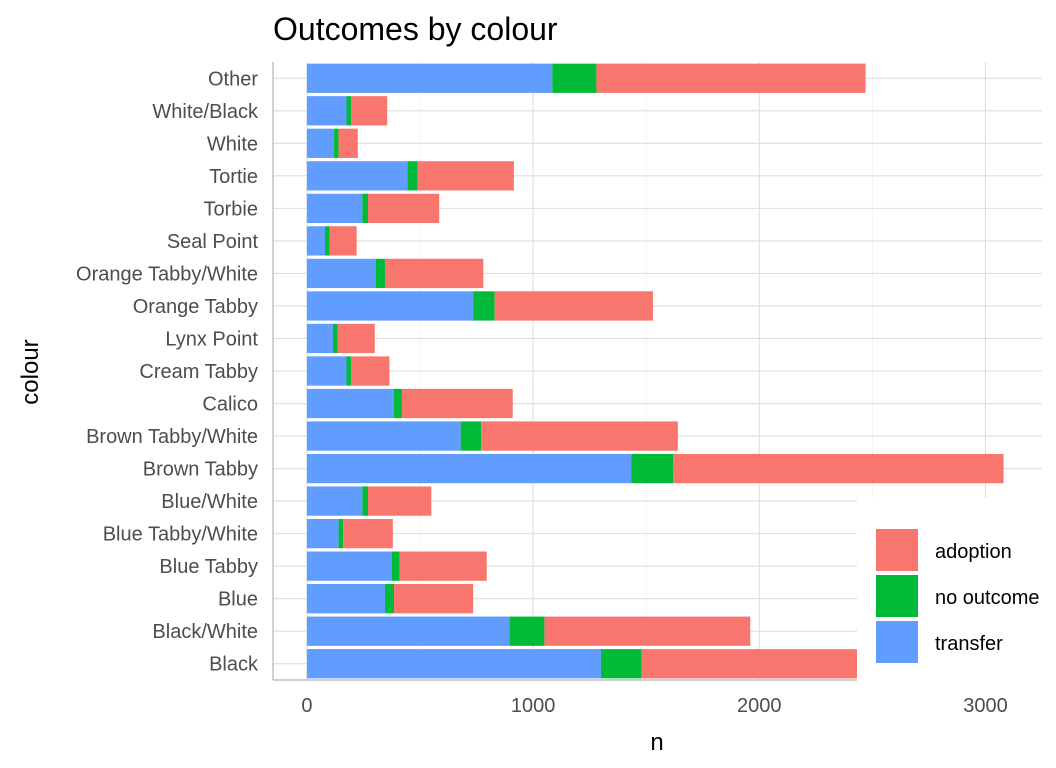 This screenshot has width=1056, height=768. What do you see at coordinates (167, 274) in the screenshot?
I see `y-tick-label: Orange Tabby/White` at bounding box center [167, 274].